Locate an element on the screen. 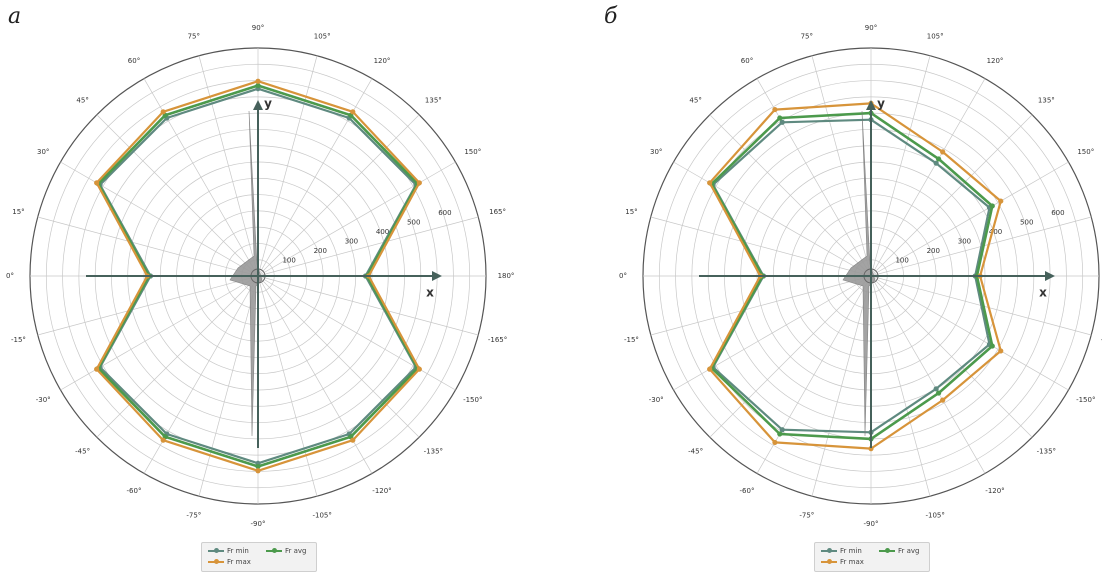 Image resolution: width=1102 pixels, height=576 pixels. angle-tick-label: -120° is located at coordinates (381, 491).